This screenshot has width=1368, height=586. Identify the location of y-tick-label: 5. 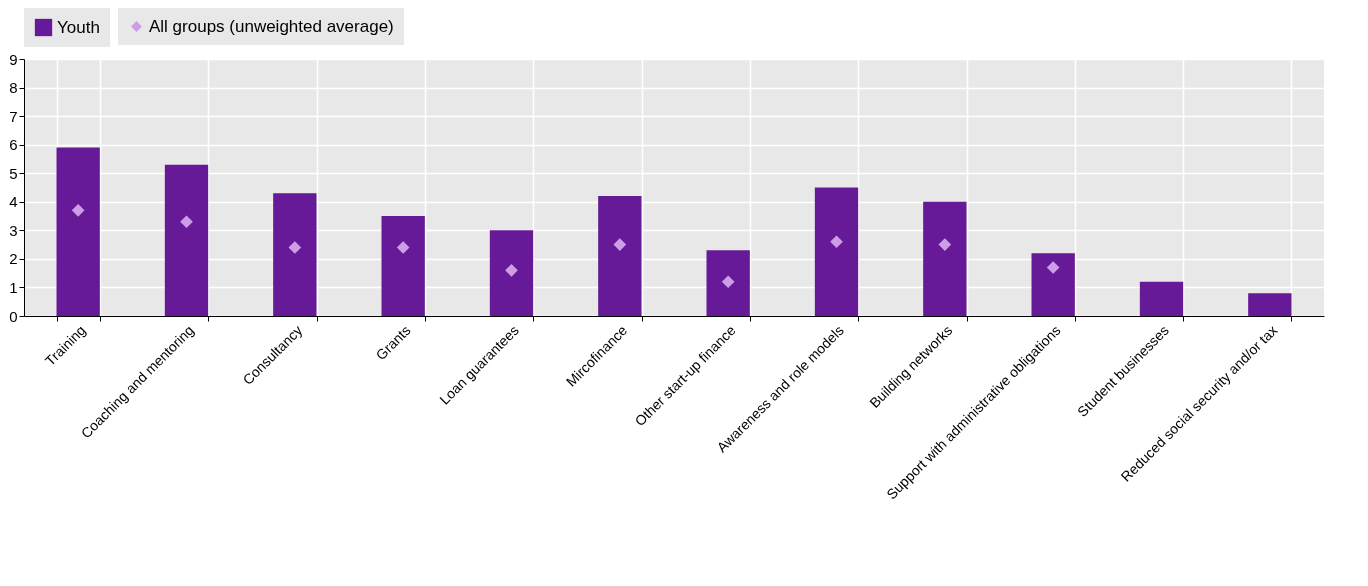
(13, 173).